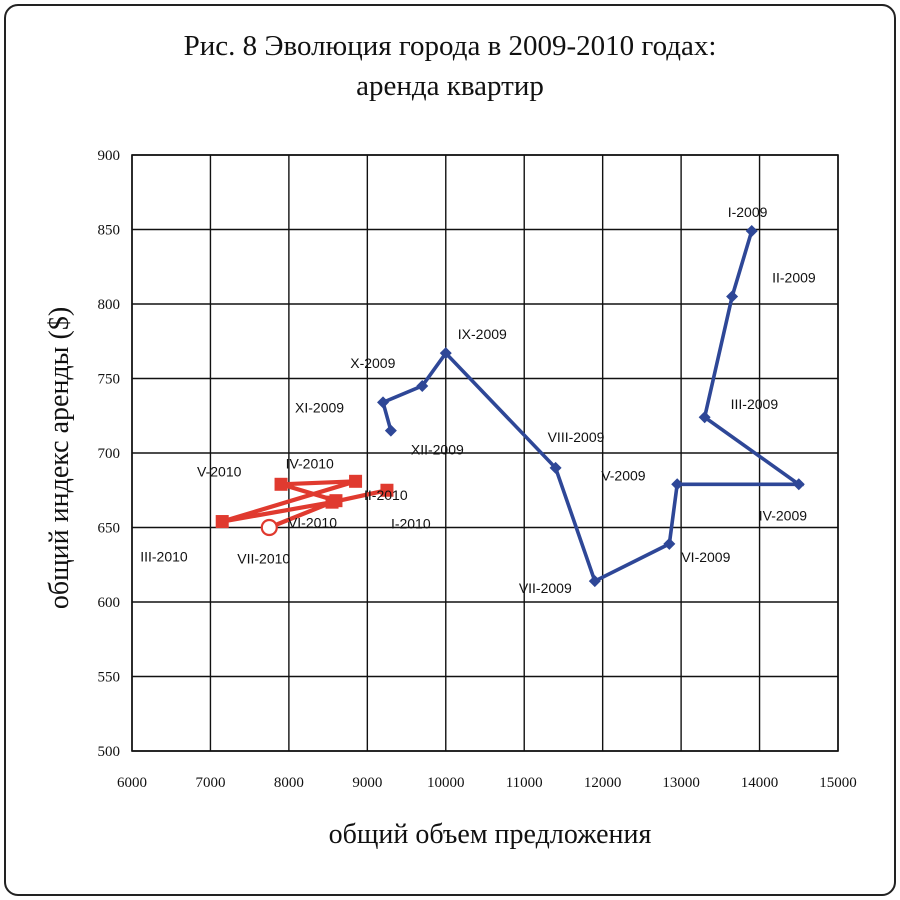  What do you see at coordinates (109, 603) in the screenshot?
I see `y-tick-label: 600` at bounding box center [109, 603].